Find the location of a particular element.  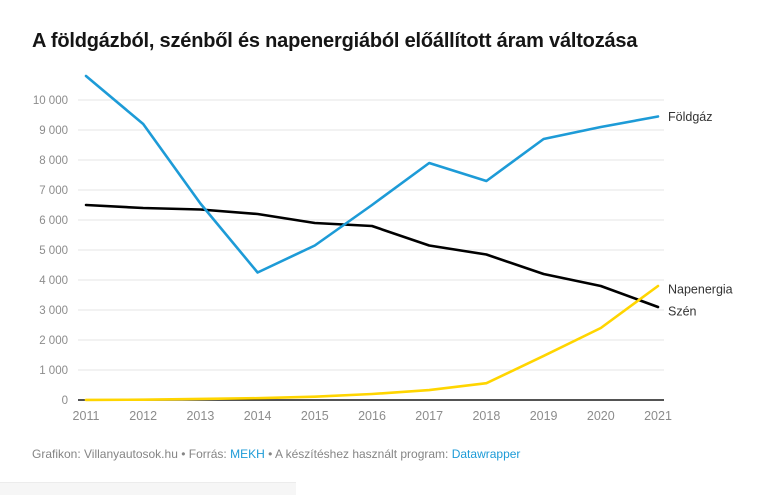

y-axis-tick-label: 4 000 is located at coordinates (53, 281).